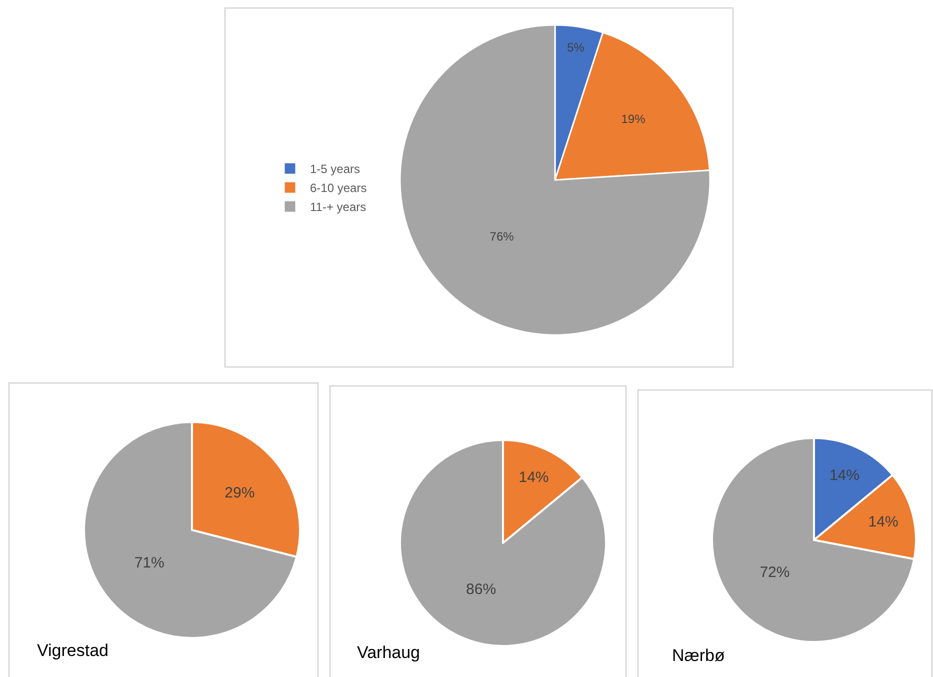 Image resolution: width=933 pixels, height=677 pixels. I want to click on legend-label: 11-+ years, so click(338, 207).